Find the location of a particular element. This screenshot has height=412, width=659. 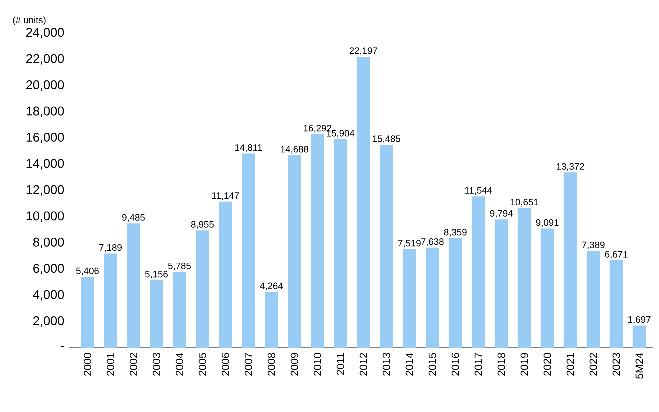

x-tick-label: 2007 is located at coordinates (248, 364).